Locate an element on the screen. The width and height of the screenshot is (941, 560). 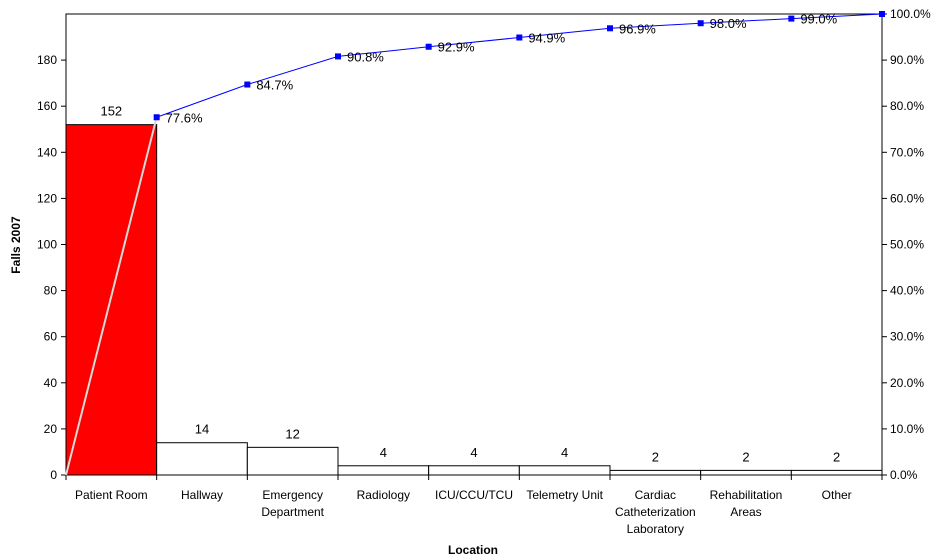
x-axis-title: Location is located at coordinates (473, 550).